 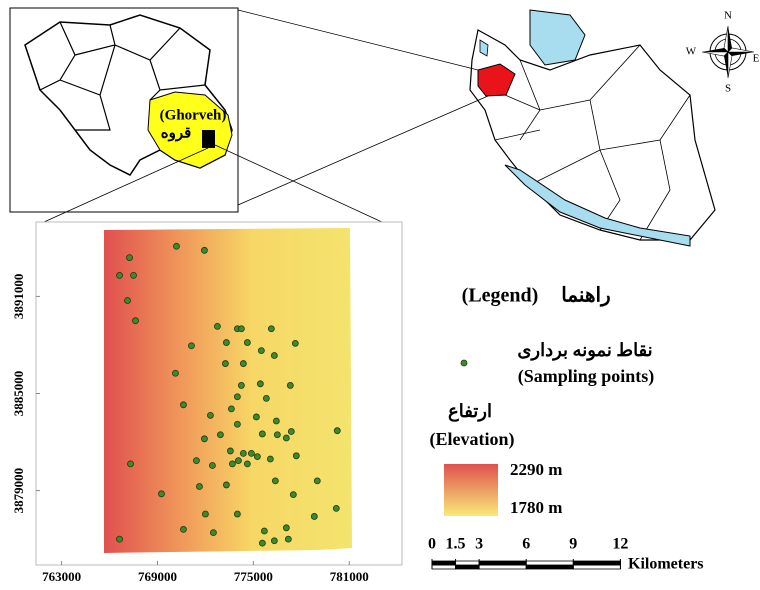 I want to click on legend-title-fa: راهنما, so click(x=585, y=296).